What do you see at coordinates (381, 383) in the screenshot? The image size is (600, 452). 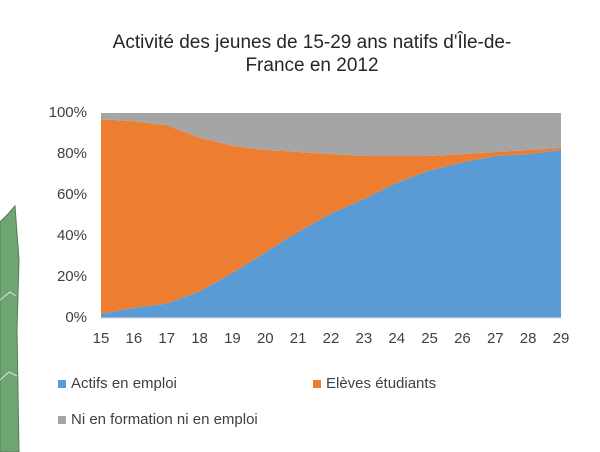 I see `legend-label: Elèves étudiants` at bounding box center [381, 383].